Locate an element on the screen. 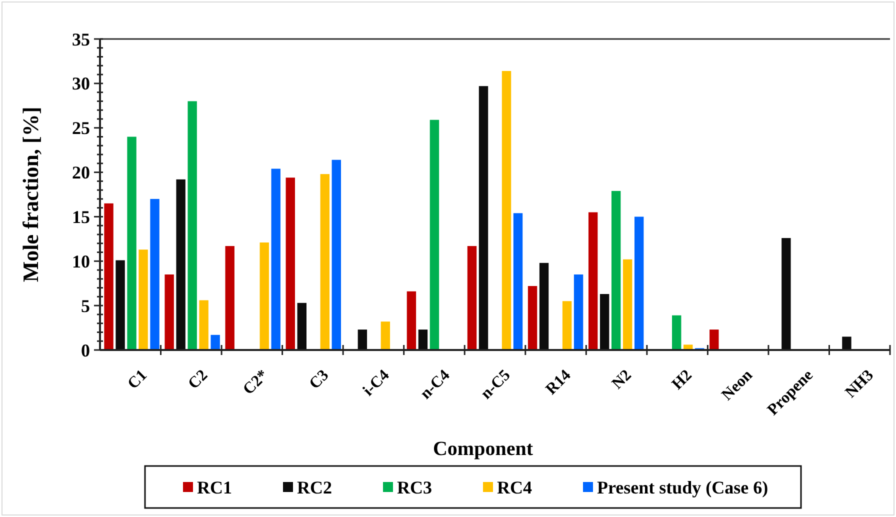 The width and height of the screenshot is (896, 517). y-tick-label: 30 is located at coordinates (81, 84).